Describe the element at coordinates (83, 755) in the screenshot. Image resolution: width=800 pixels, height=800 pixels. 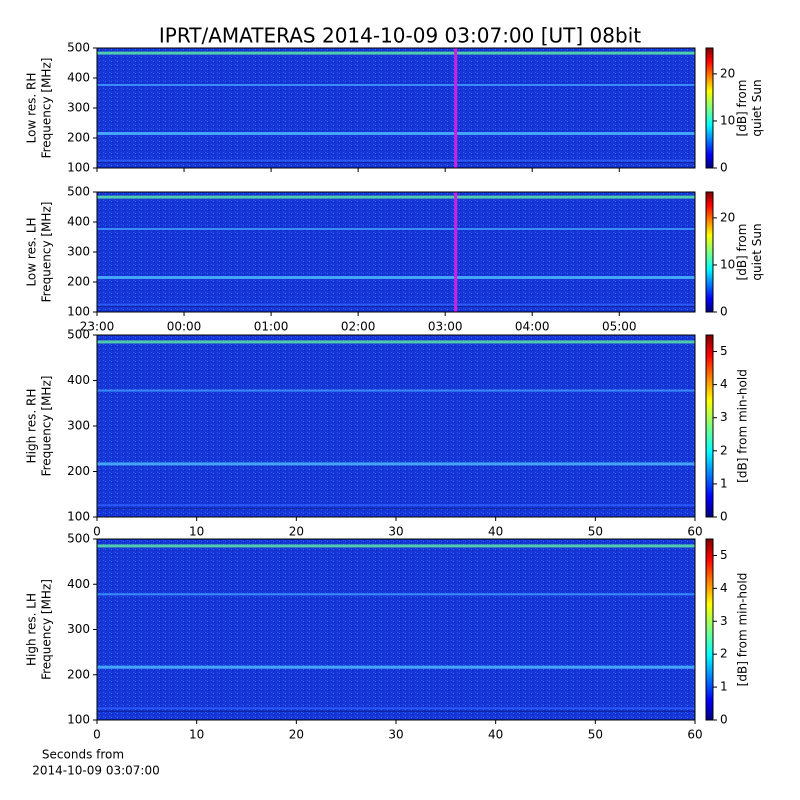
I see `x-axis-label: Seconds from` at that location.